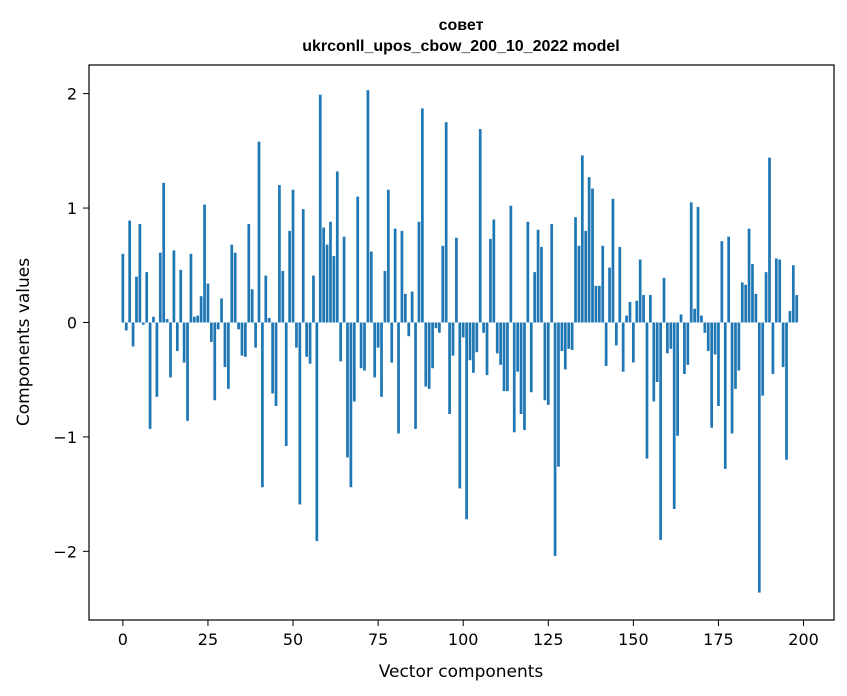 This screenshot has width=847, height=696. Describe the element at coordinates (548, 639) in the screenshot. I see `x-tick-label: 125` at that location.